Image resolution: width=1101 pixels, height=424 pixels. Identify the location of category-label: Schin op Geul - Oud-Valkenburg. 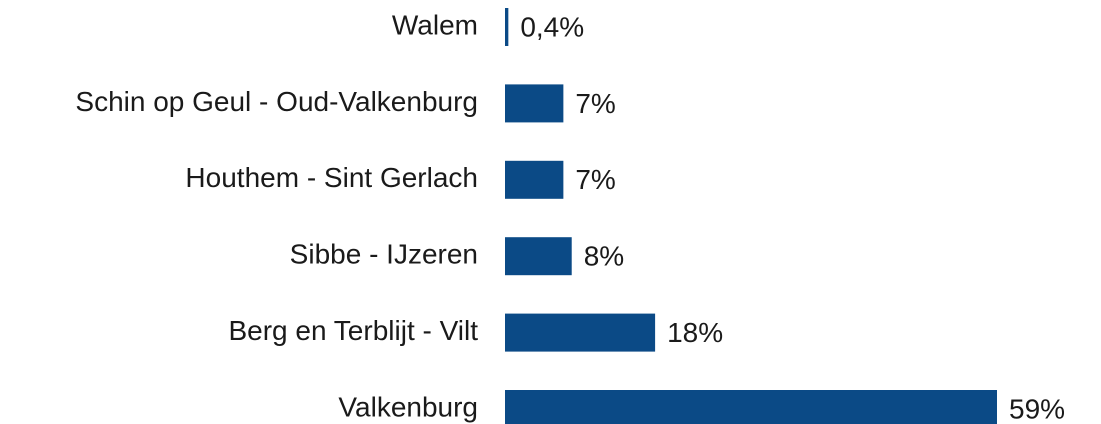
(276, 101).